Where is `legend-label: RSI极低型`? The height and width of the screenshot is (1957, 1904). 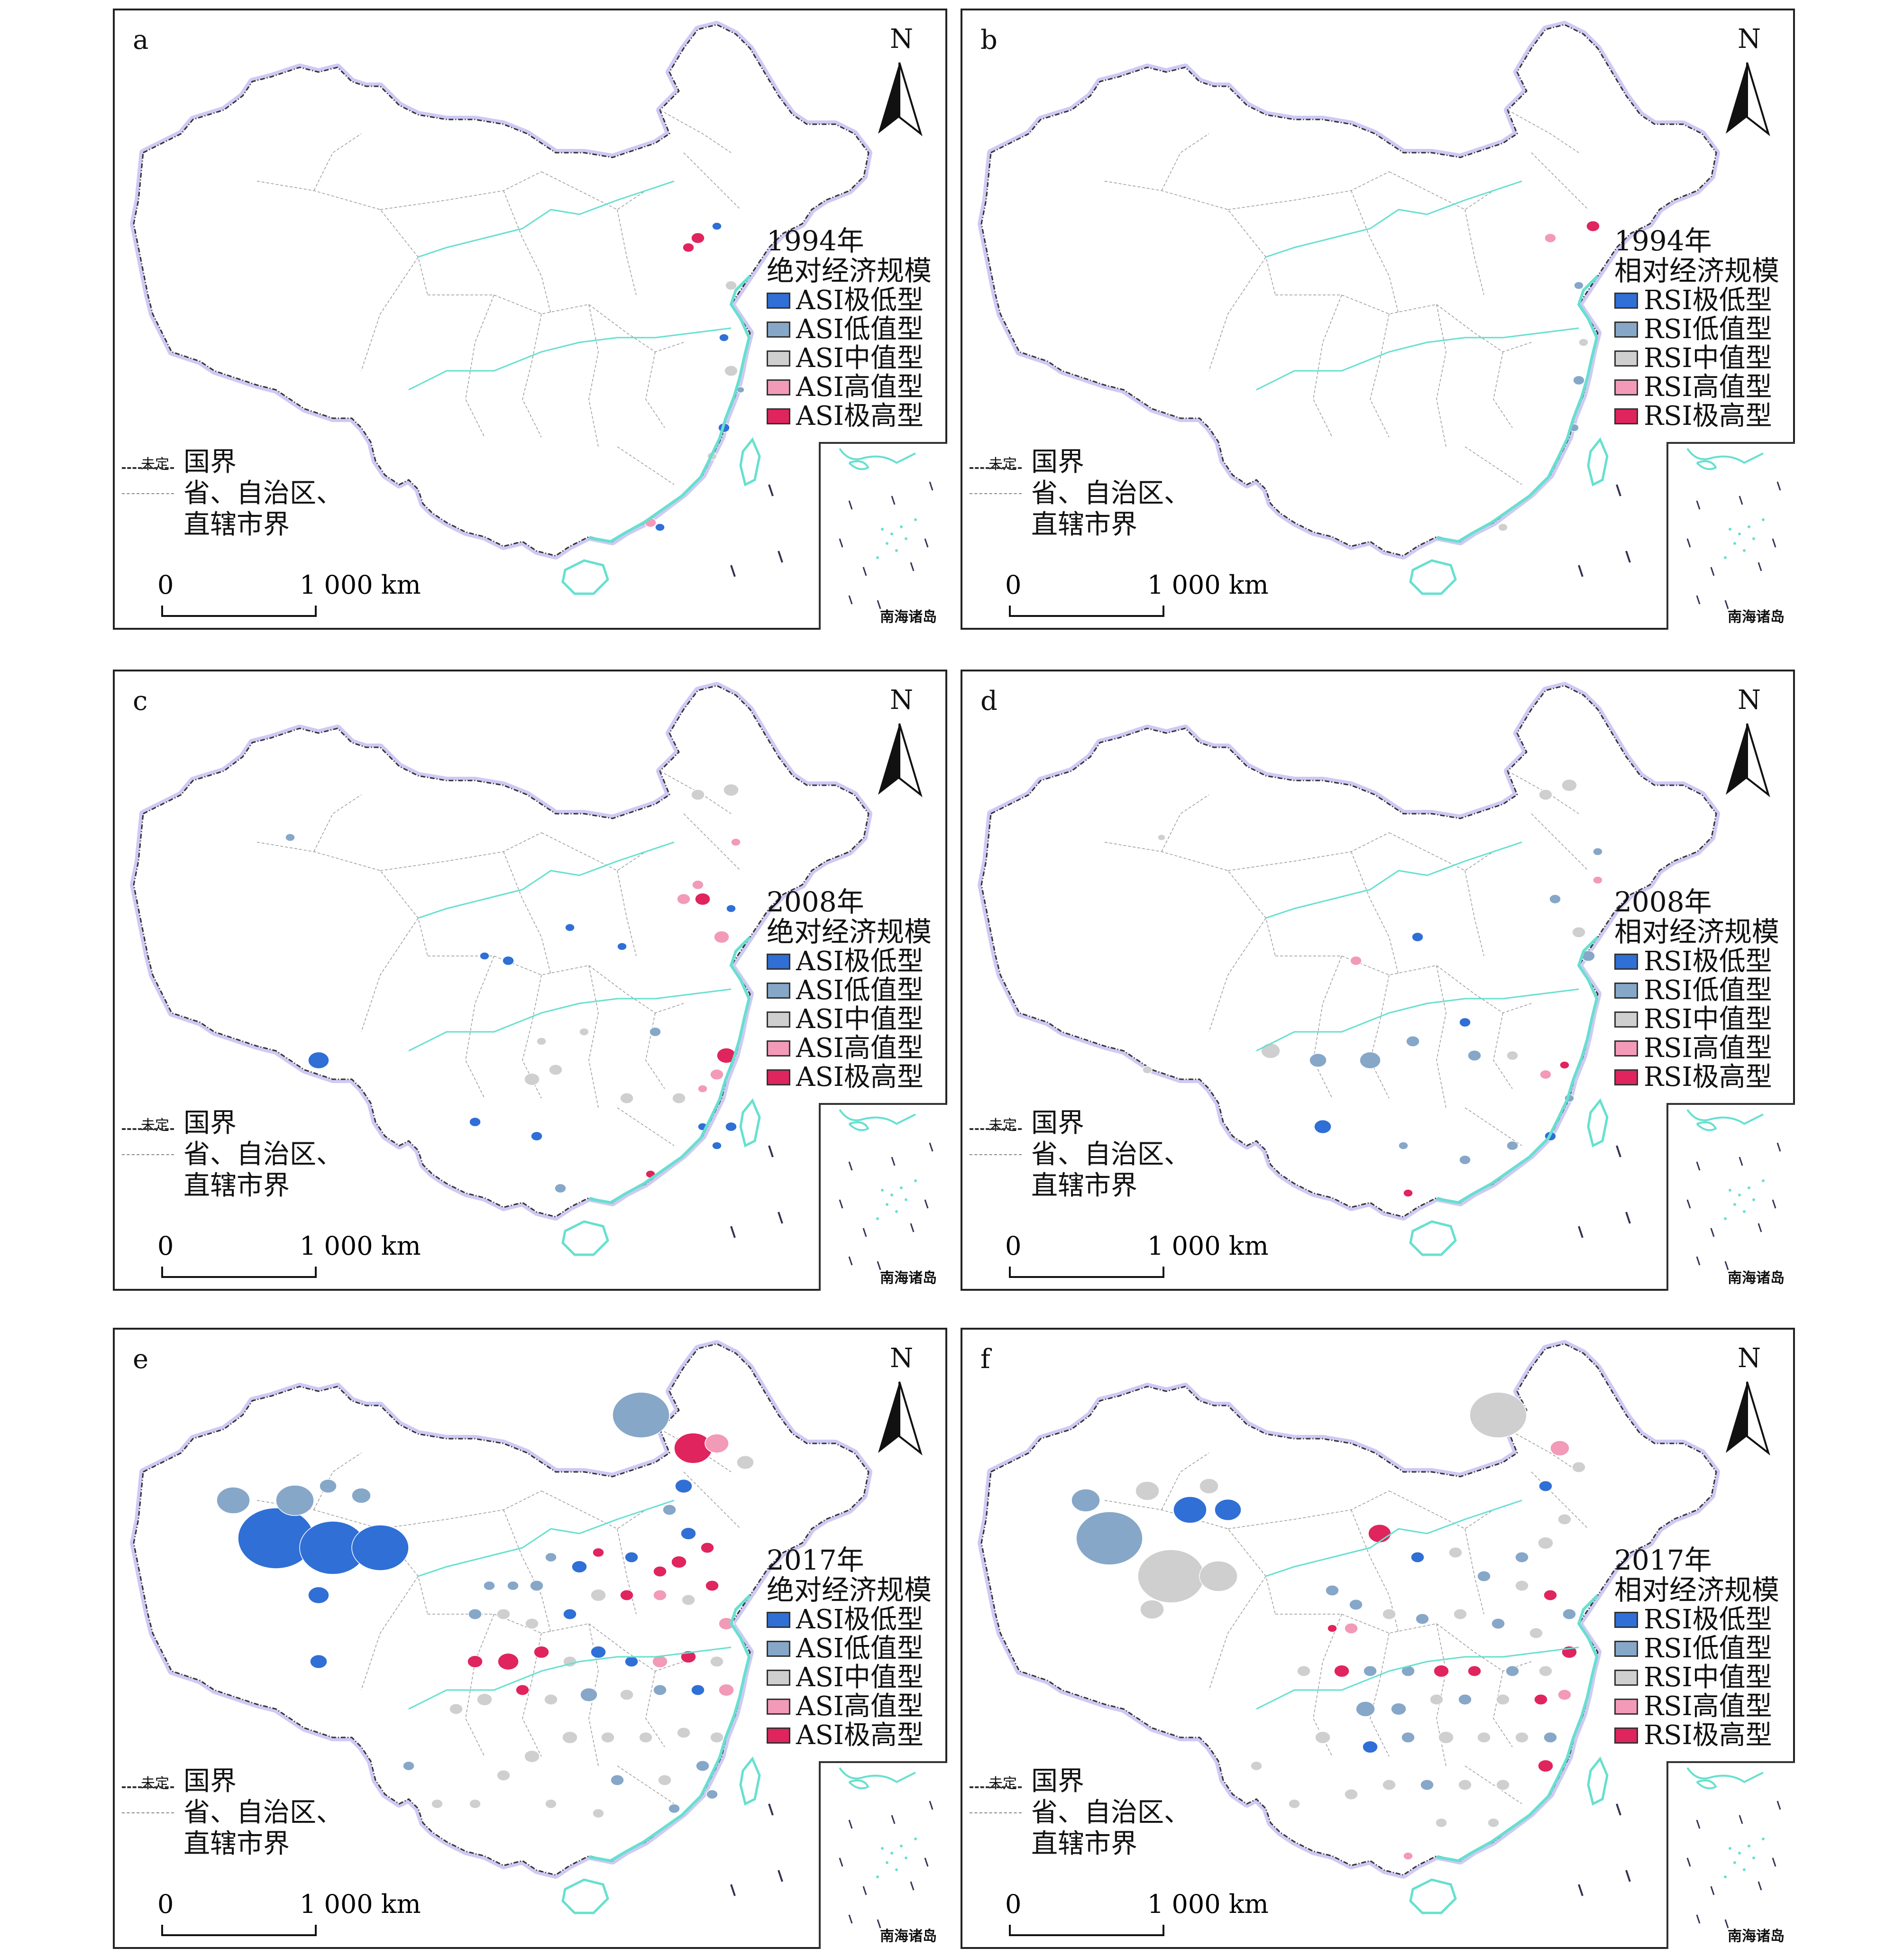
legend-label: RSI极低型 is located at coordinates (1708, 300).